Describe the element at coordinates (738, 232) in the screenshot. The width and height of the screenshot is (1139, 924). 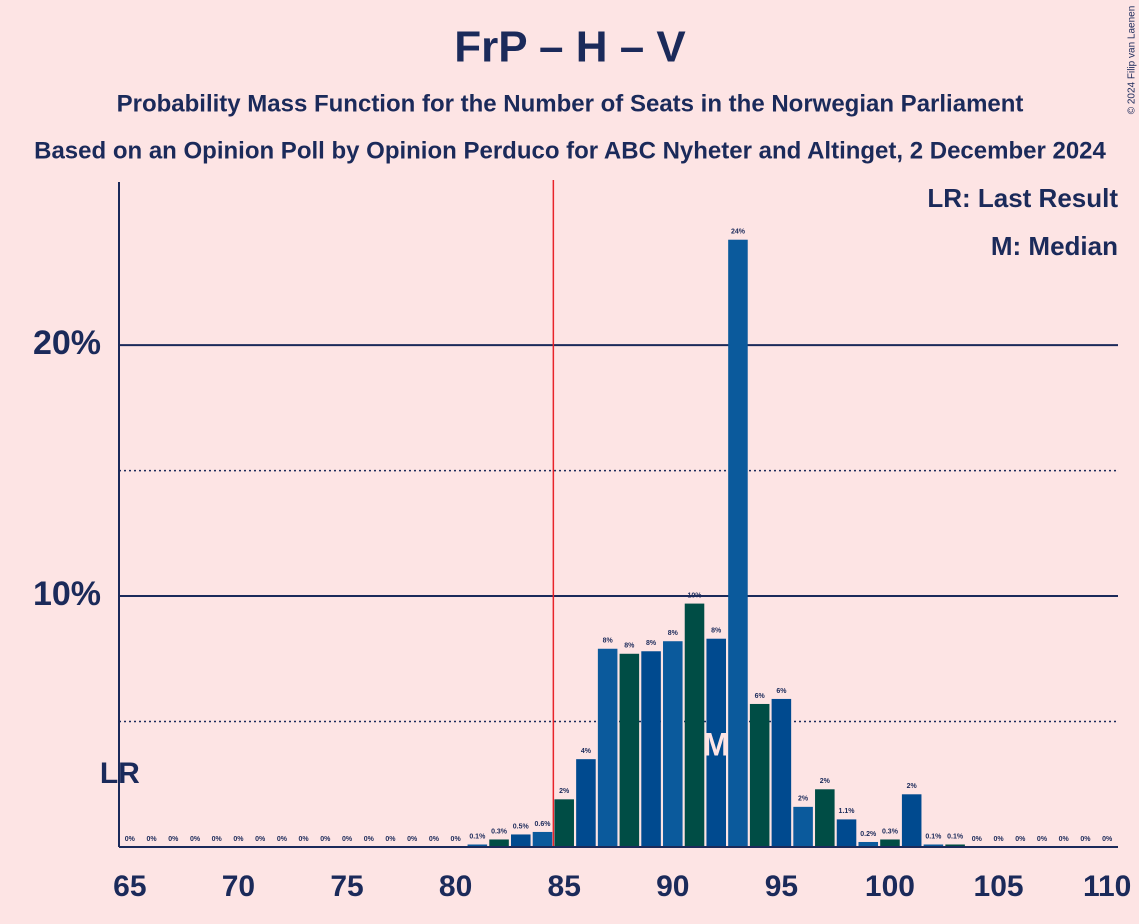
I see `value-label: 24%` at that location.